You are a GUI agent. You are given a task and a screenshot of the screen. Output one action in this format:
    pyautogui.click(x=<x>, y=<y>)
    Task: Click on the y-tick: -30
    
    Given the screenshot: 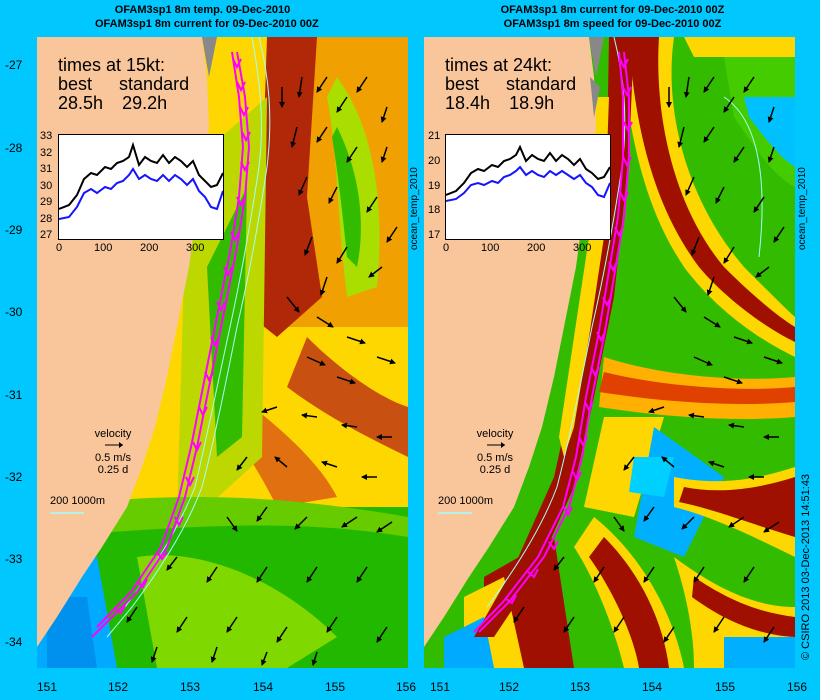 What is the action you would take?
    pyautogui.click(x=14, y=312)
    